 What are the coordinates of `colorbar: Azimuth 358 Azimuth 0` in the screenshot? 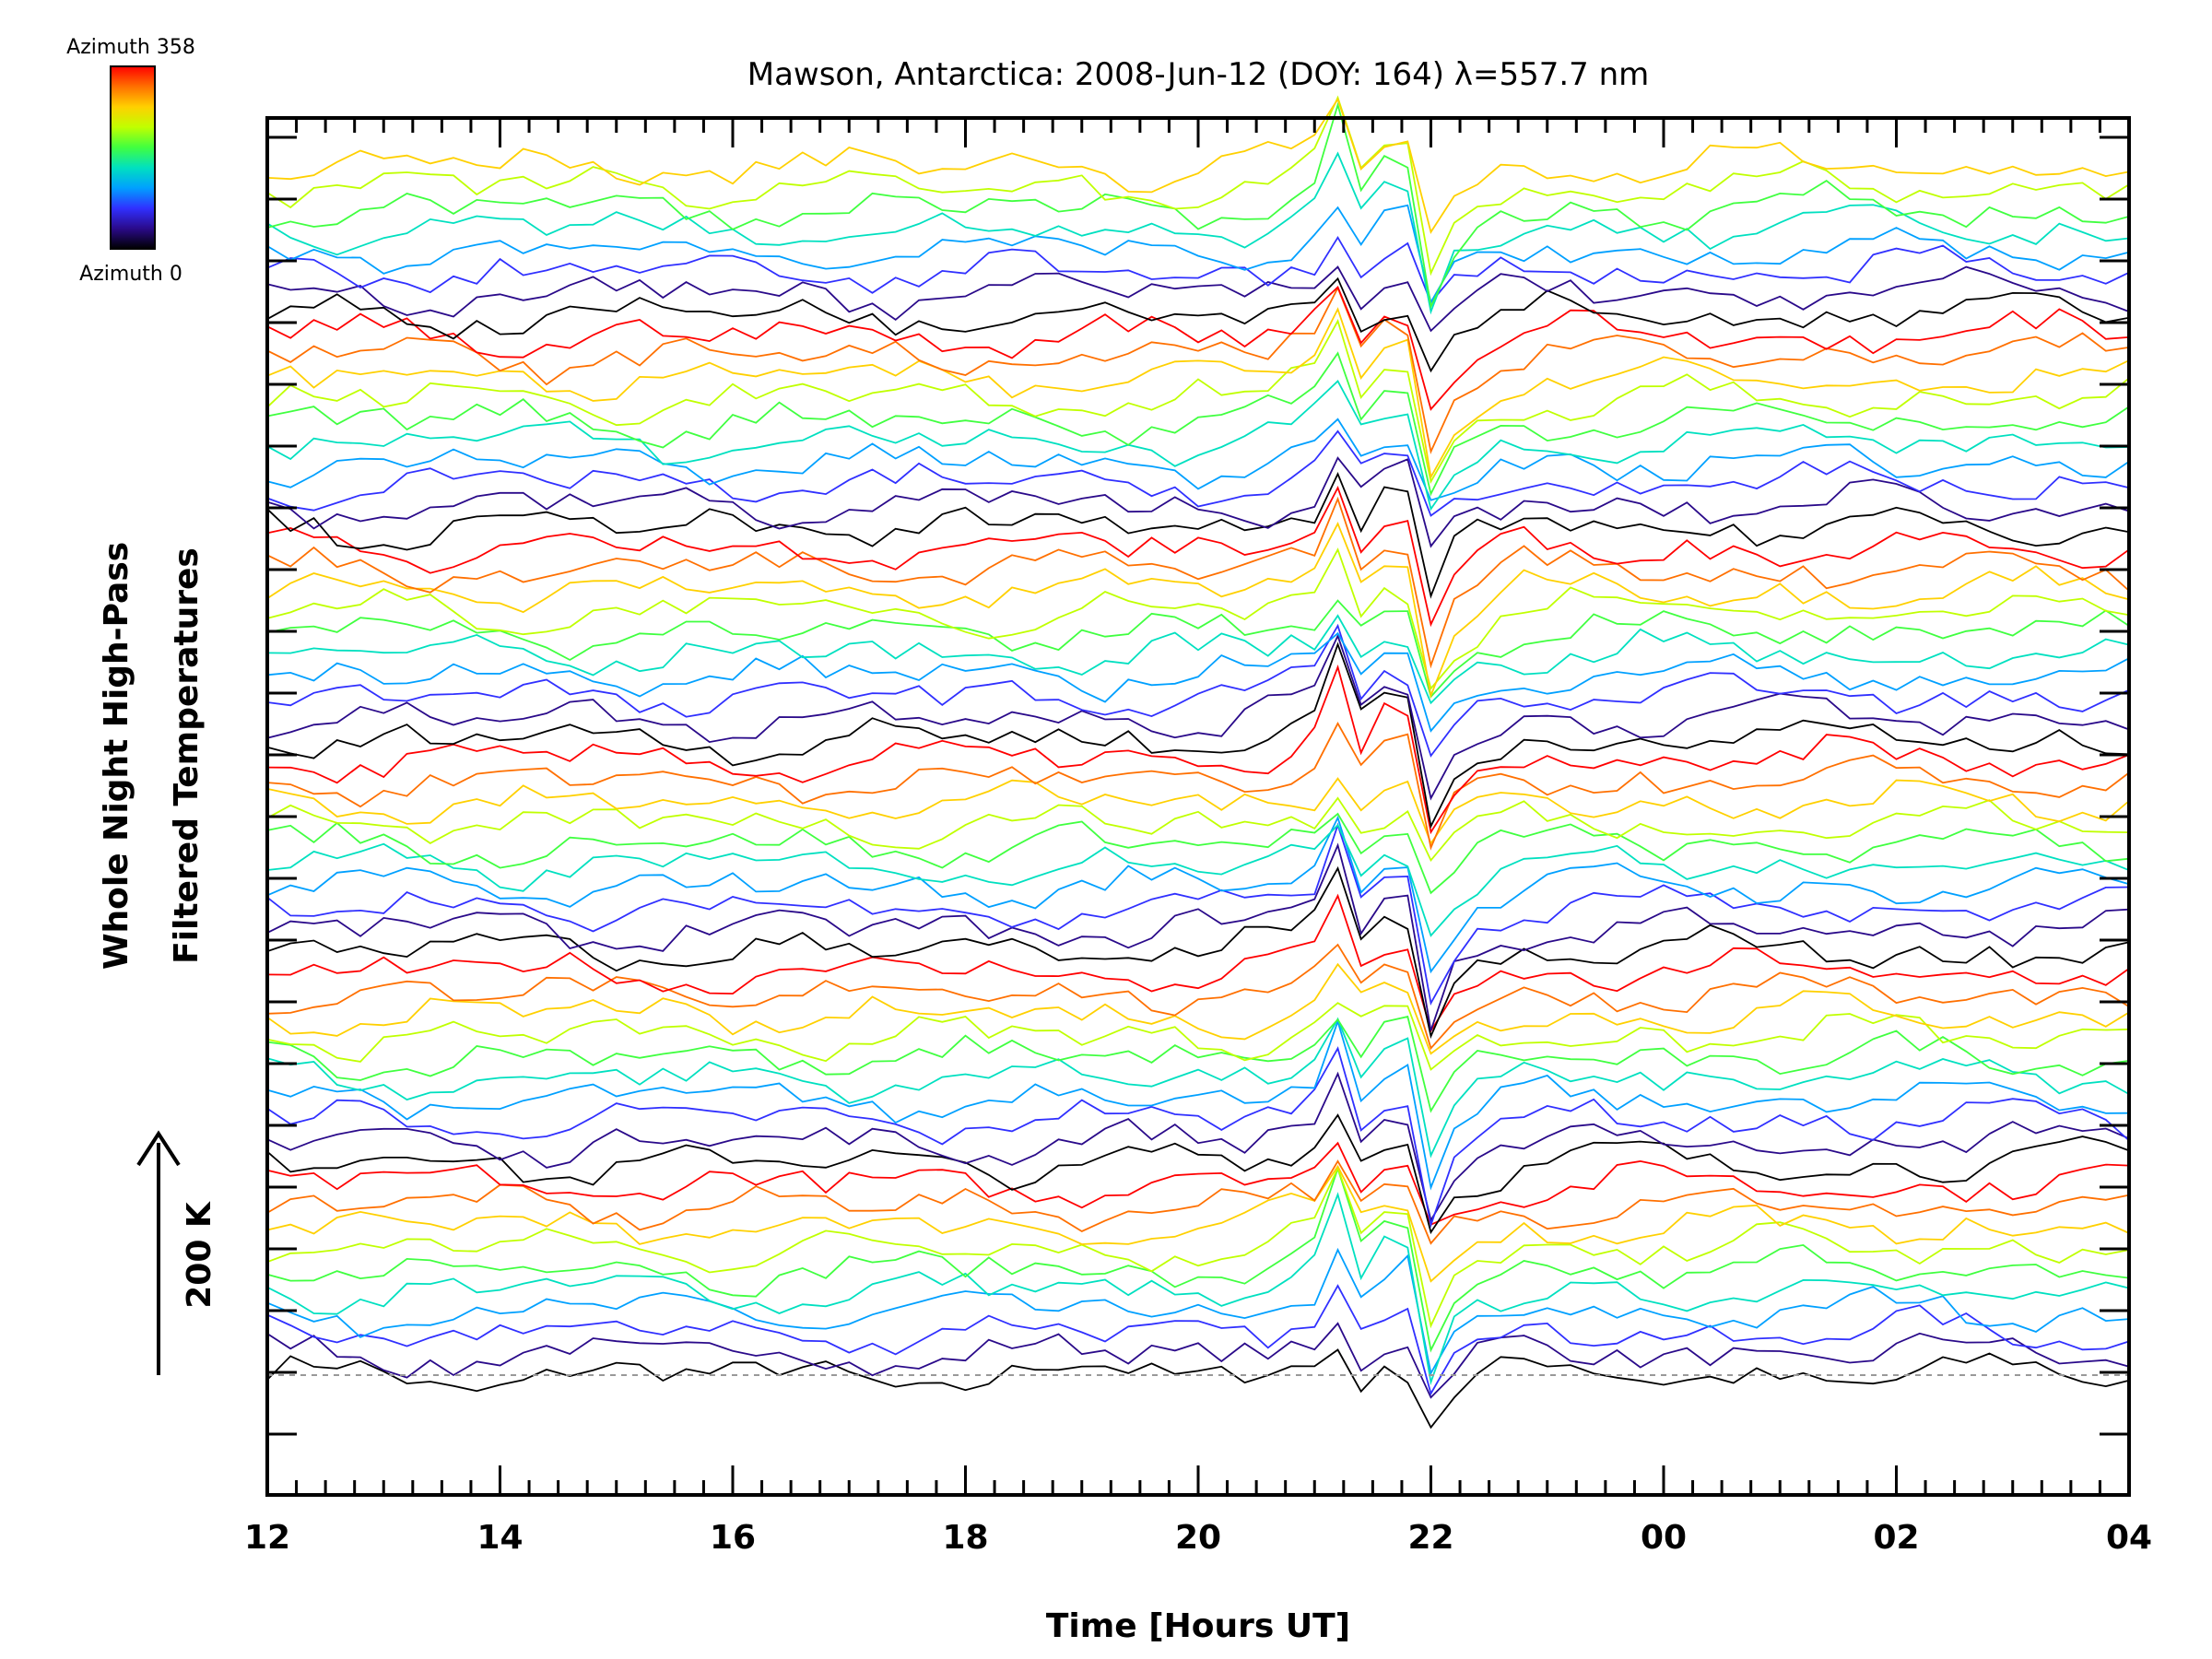 It's located at (130, 161).